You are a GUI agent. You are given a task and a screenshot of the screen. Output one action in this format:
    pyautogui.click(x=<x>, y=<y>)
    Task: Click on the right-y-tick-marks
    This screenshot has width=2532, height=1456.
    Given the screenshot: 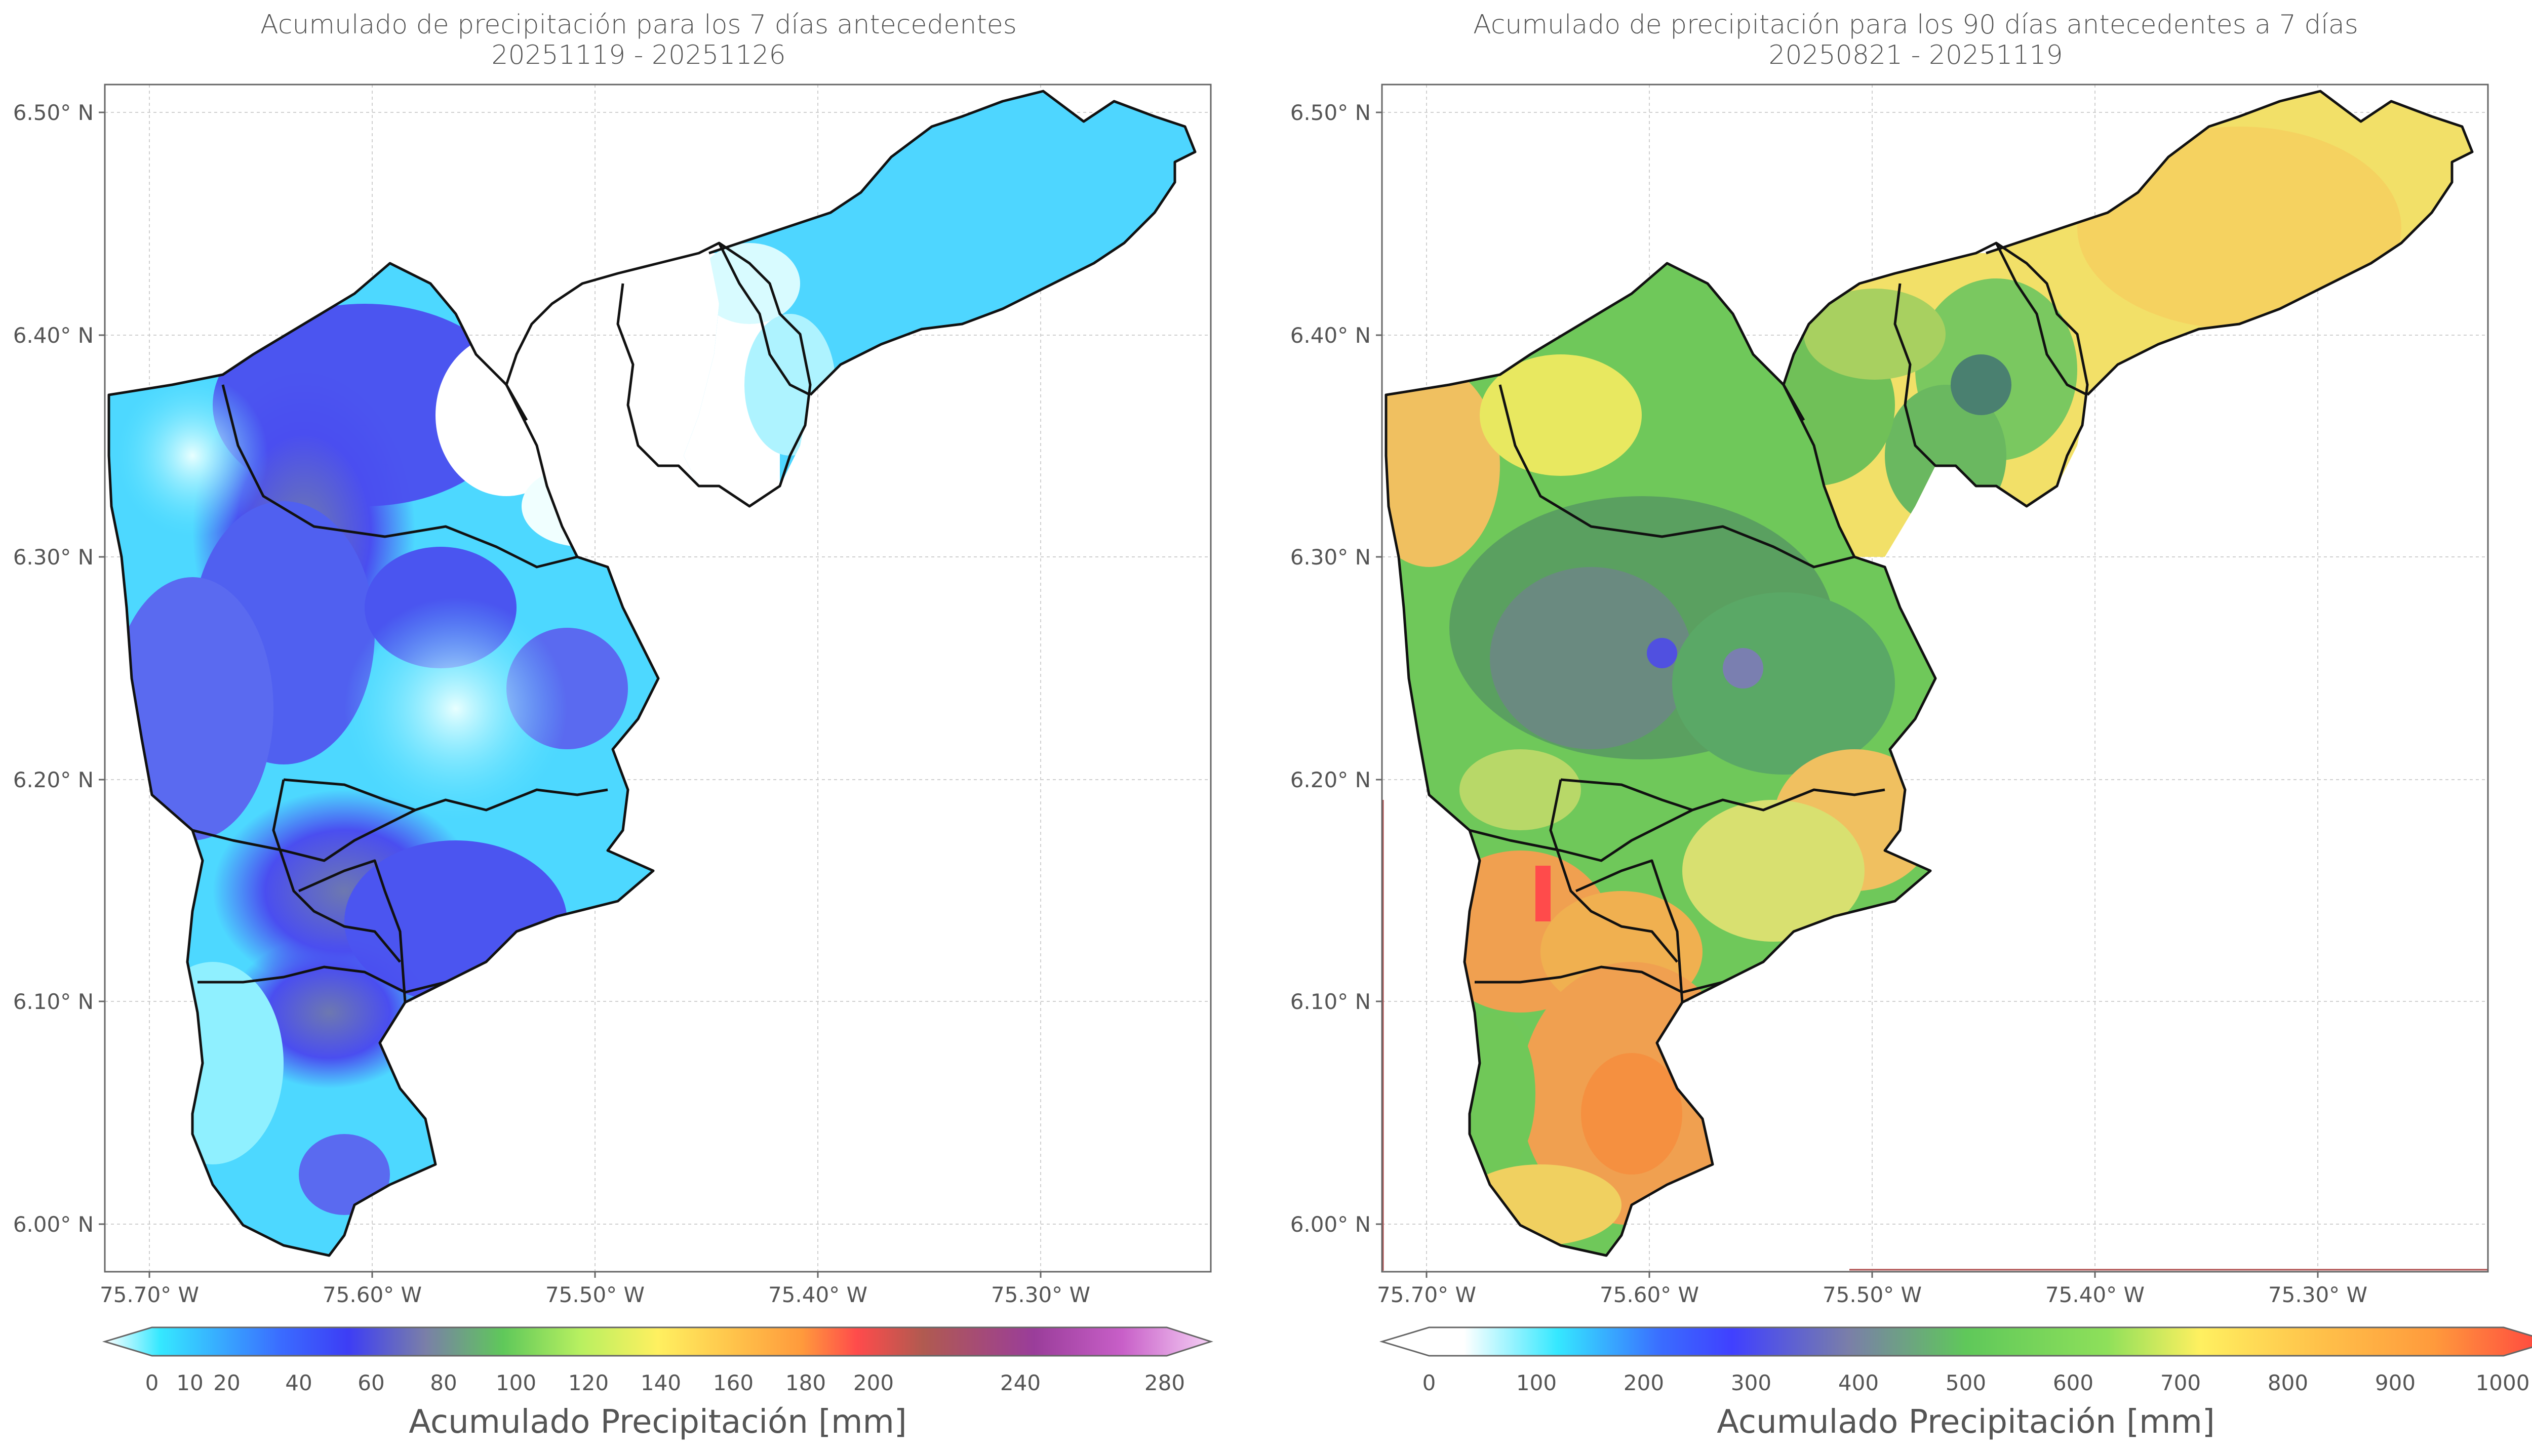 What is the action you would take?
    pyautogui.click(x=1379, y=668)
    